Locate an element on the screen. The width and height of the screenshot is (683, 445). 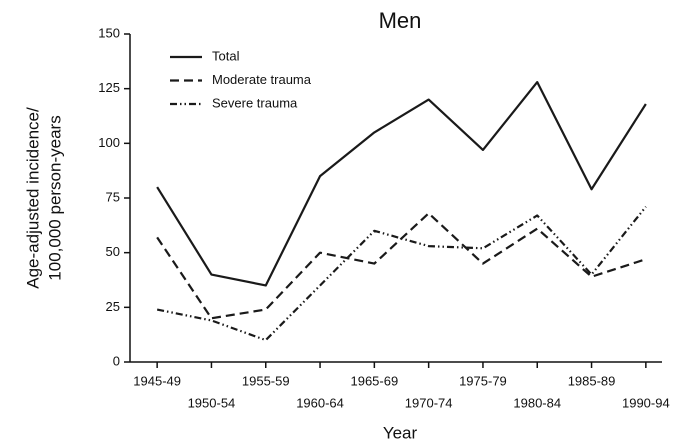
x-axis-label: Year is located at coordinates (400, 432).